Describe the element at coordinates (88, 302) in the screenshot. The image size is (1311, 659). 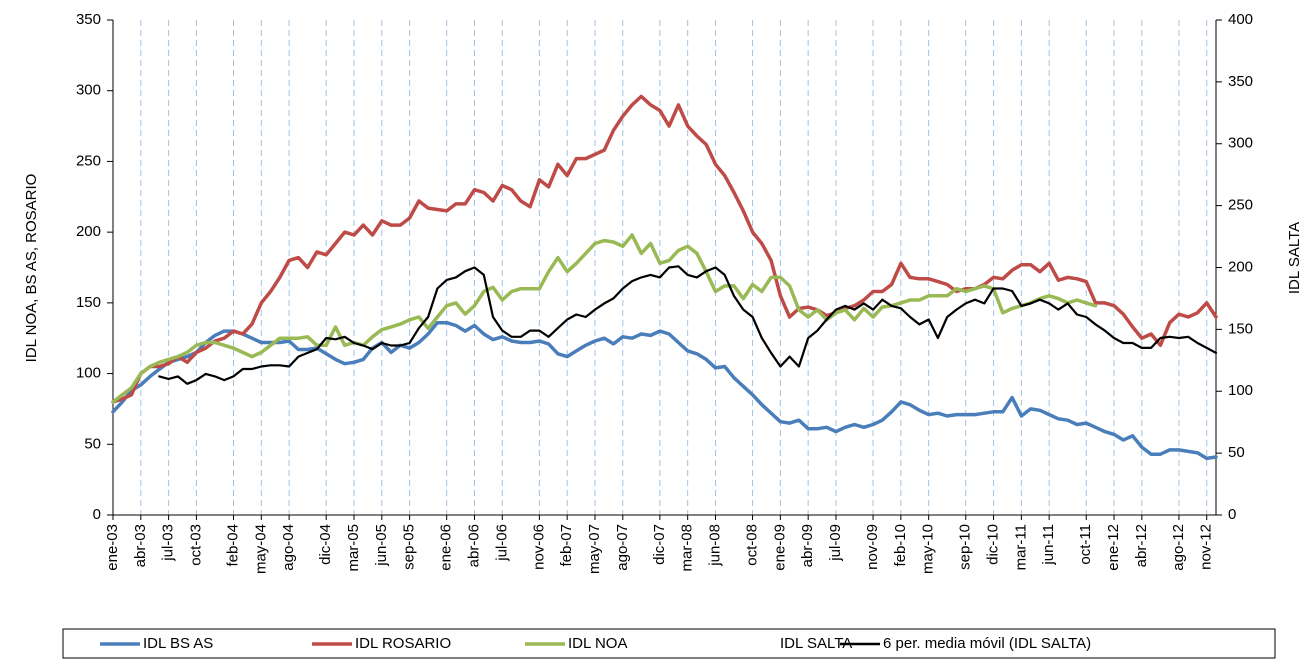
I see `y-tick-label: 150` at that location.